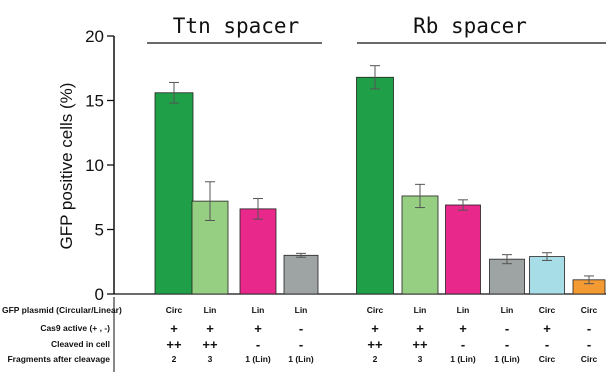 This screenshot has width=612, height=377. I want to click on y-tick-label: 15, so click(94, 101).